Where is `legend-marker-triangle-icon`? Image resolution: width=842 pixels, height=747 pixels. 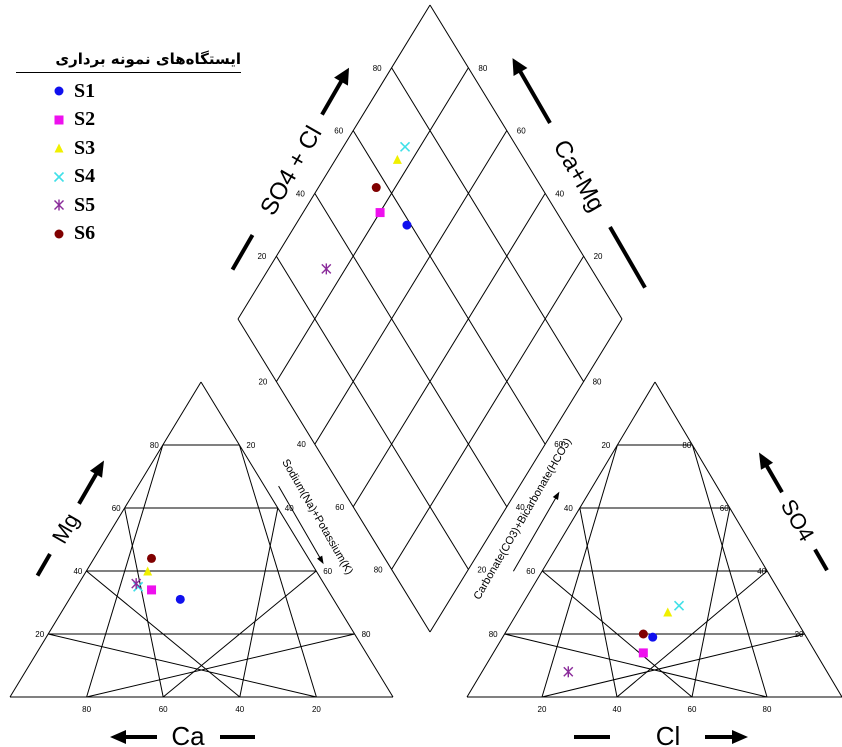
legend-marker-triangle-icon is located at coordinates (59, 148).